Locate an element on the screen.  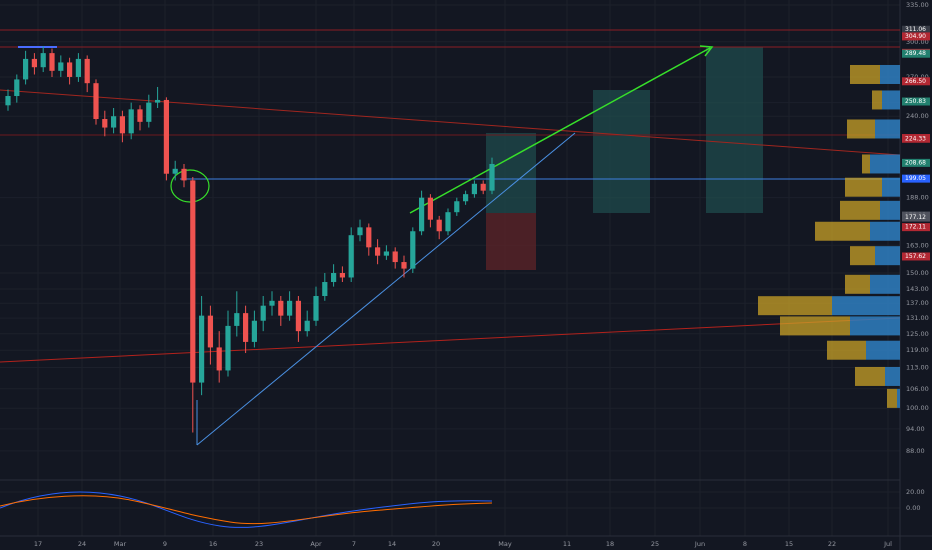
stop-box is located at coordinates (511, 241).